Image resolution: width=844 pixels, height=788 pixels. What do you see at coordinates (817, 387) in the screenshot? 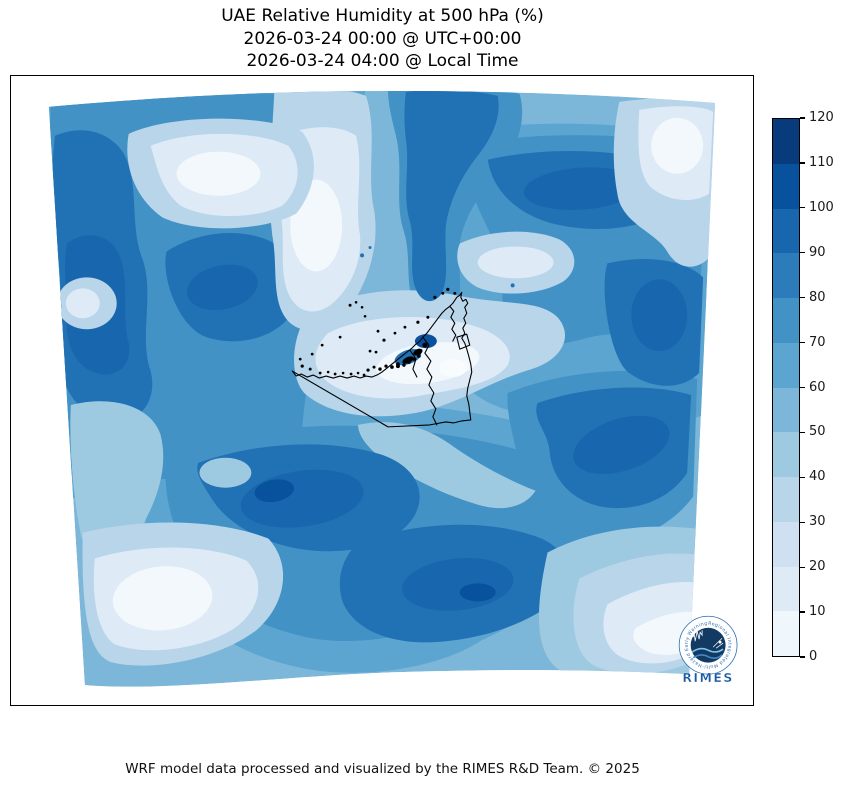
I see `colorbar-tick-label: 60` at bounding box center [817, 387].